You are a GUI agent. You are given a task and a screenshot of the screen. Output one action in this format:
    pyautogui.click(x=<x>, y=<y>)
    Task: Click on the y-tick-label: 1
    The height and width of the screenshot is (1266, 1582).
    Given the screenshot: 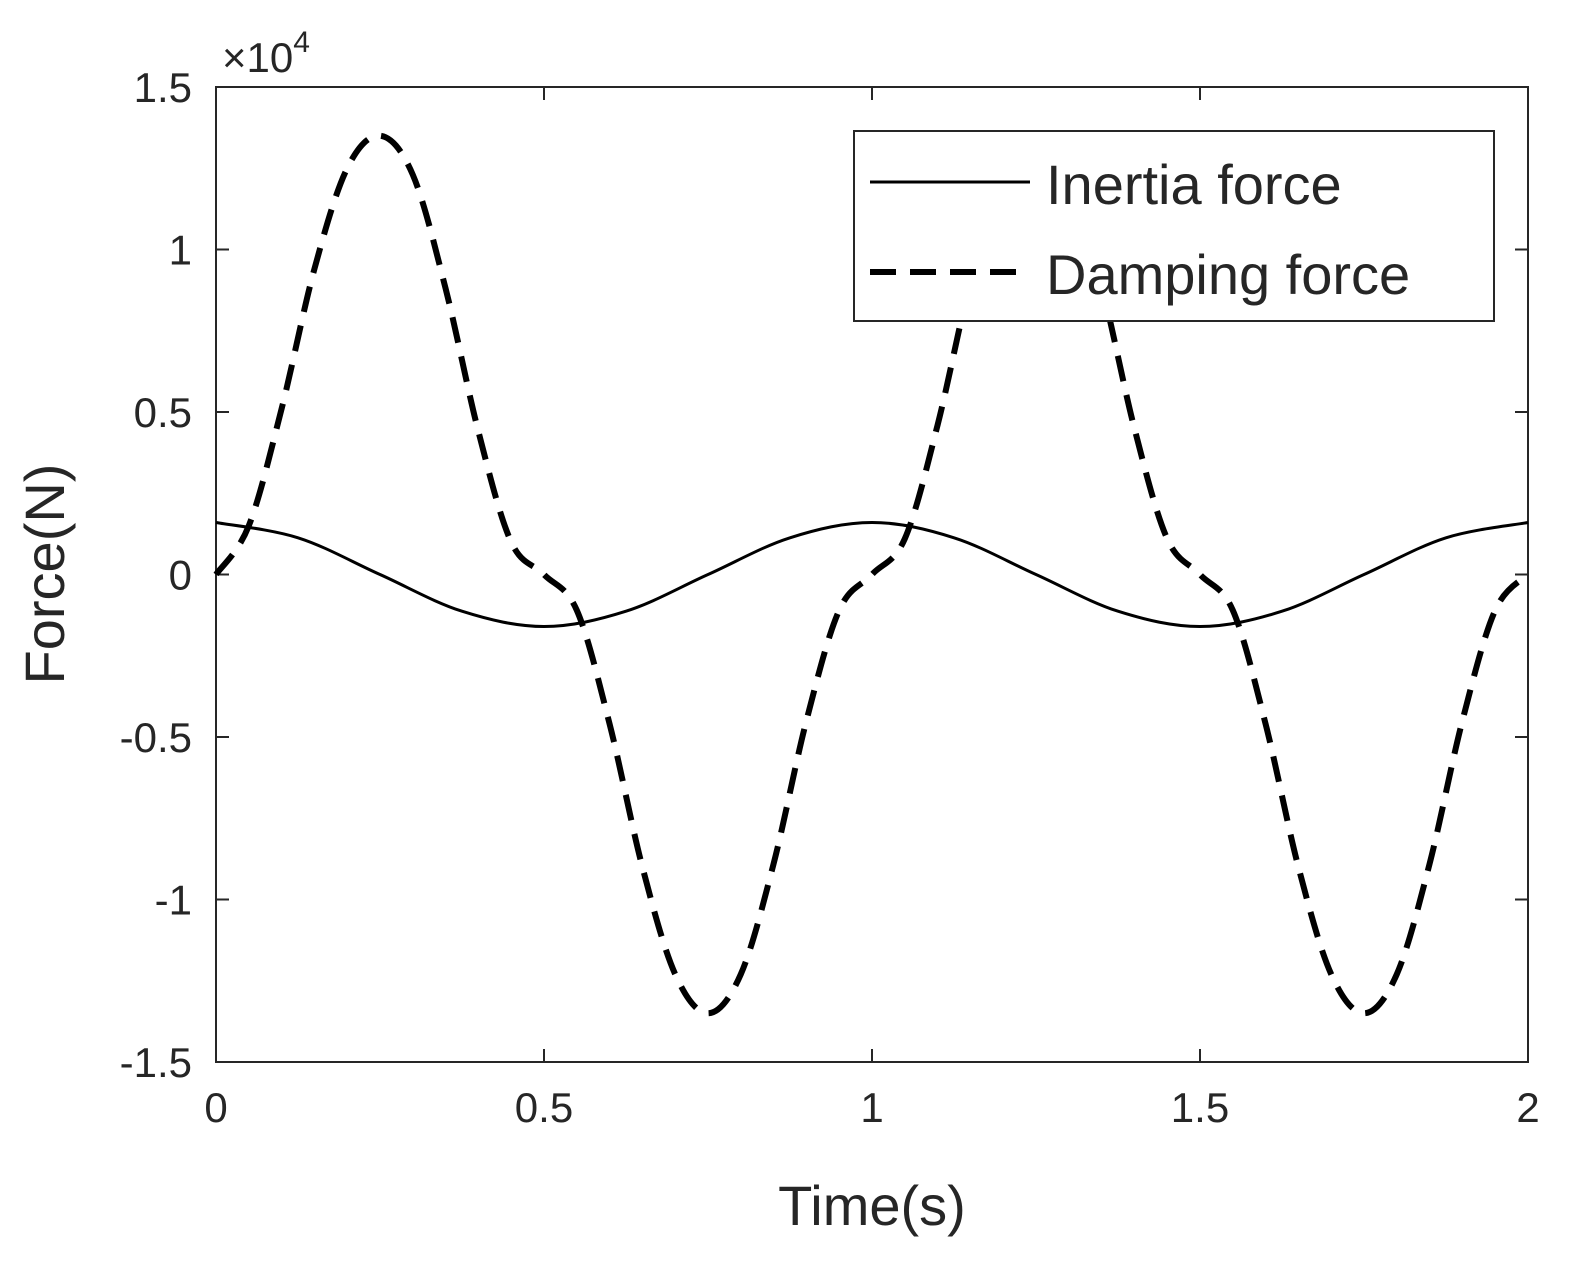 What is the action you would take?
    pyautogui.click(x=180, y=250)
    